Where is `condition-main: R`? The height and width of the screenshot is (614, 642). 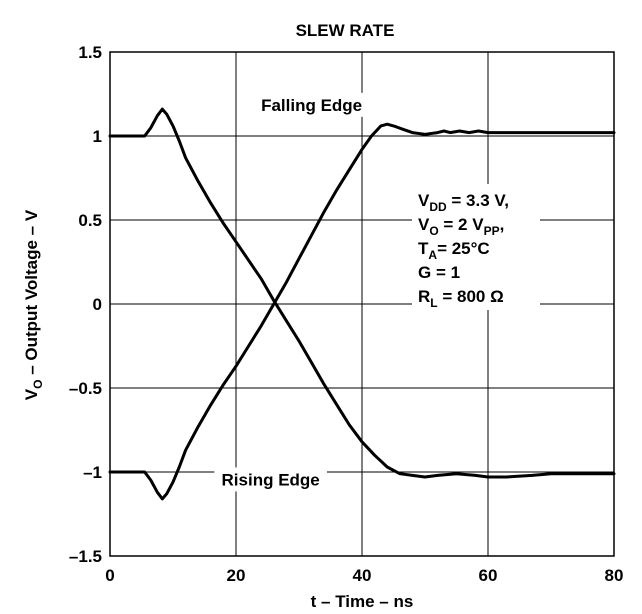 condition-main: R is located at coordinates (424, 296).